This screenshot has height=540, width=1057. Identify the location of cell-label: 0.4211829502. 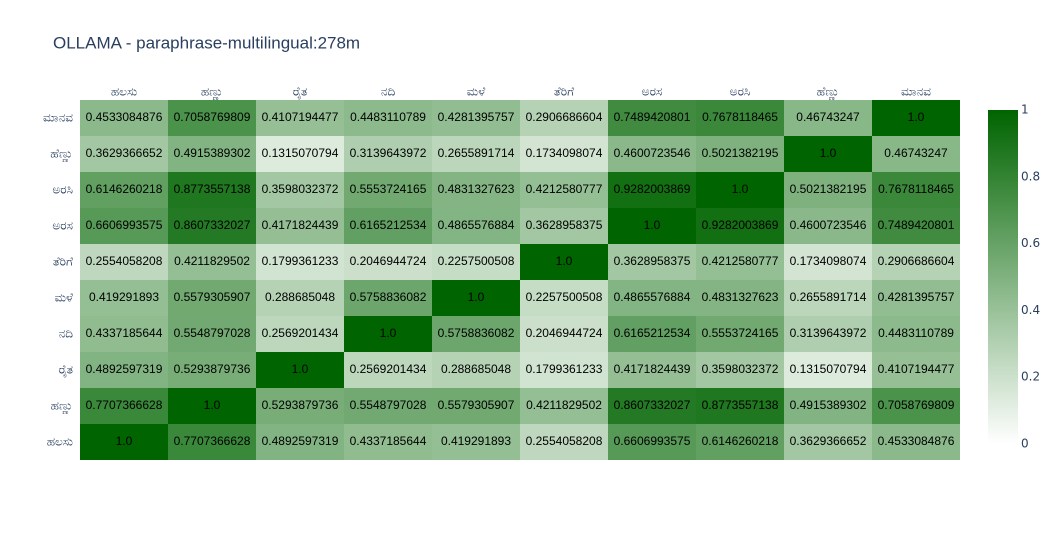
(212, 261).